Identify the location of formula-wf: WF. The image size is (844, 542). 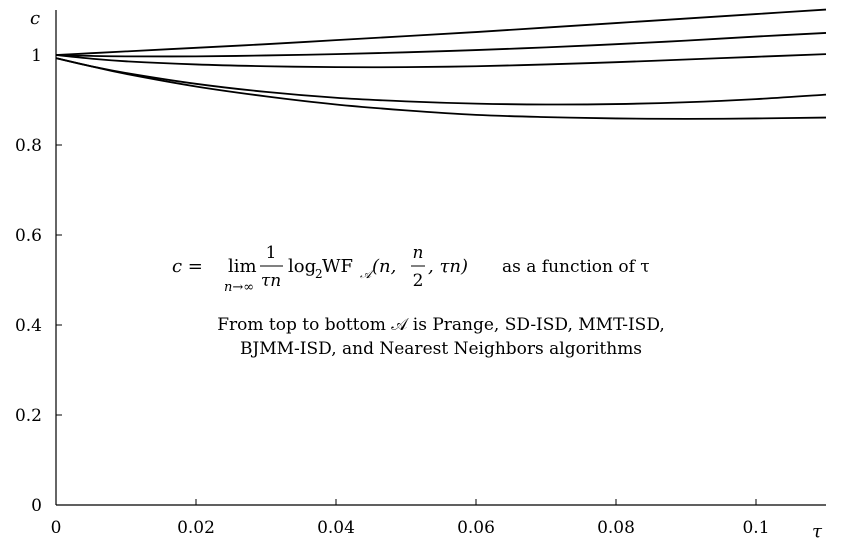
(337, 266).